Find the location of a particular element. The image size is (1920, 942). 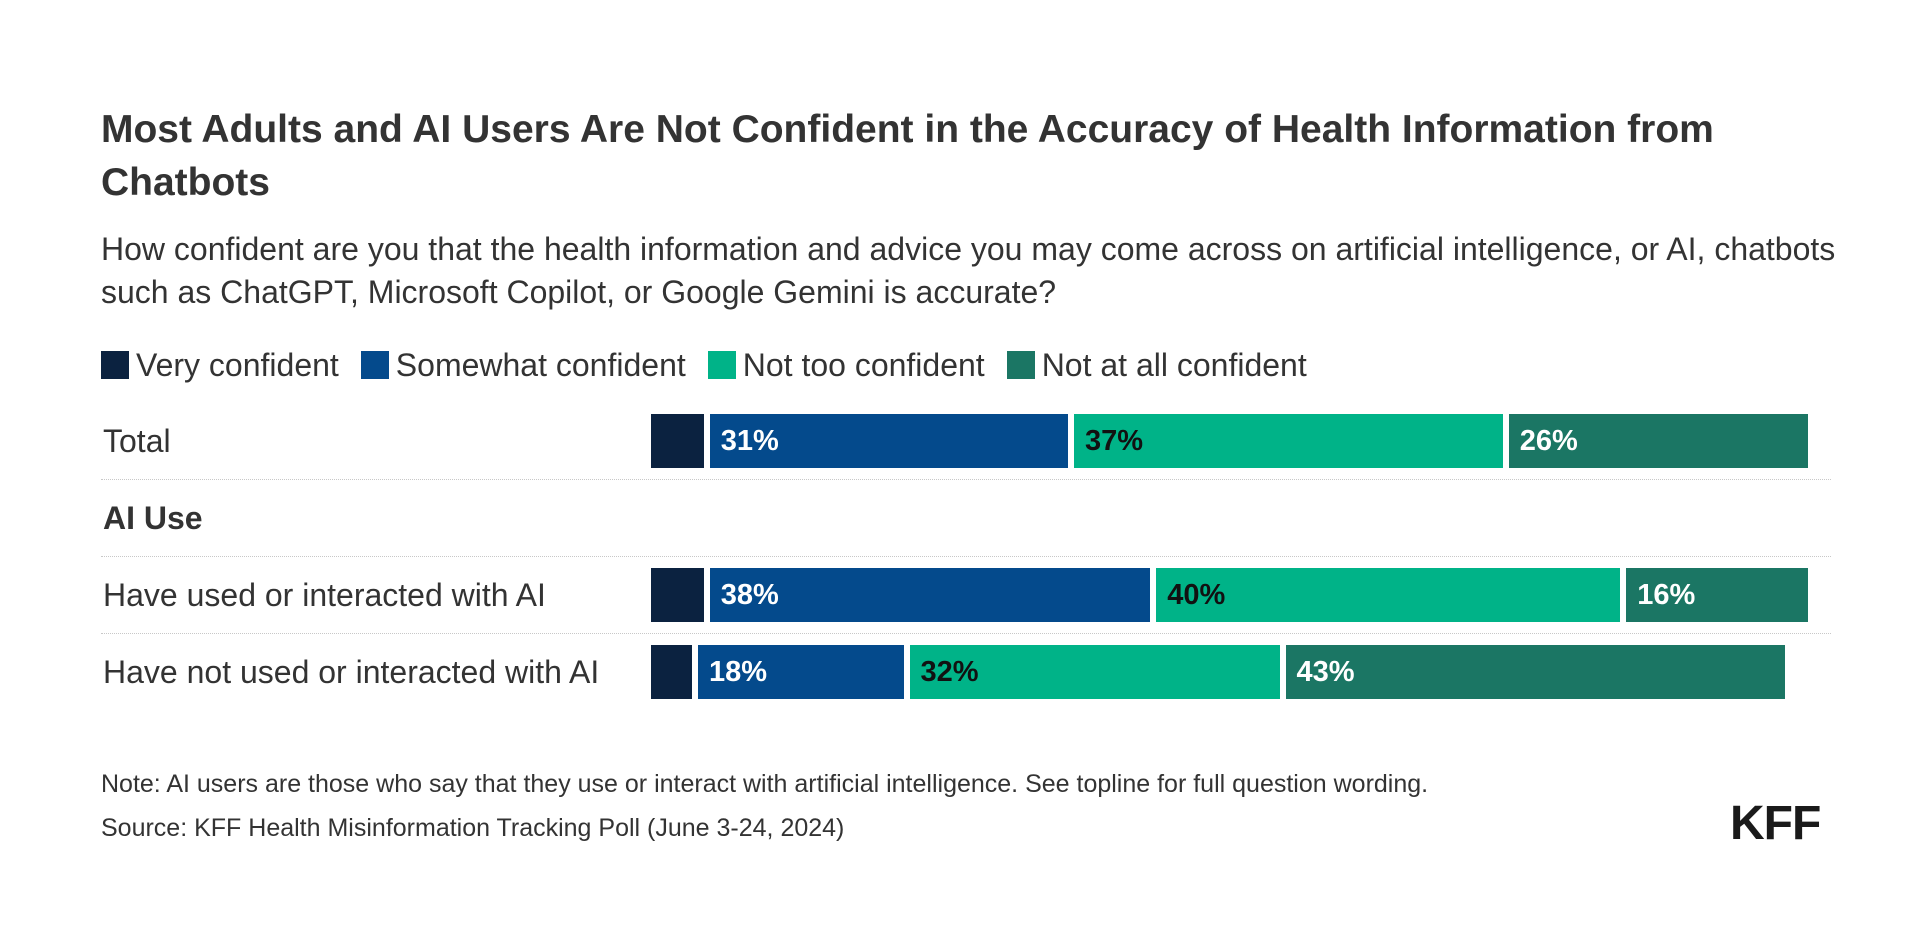

row-label: Total is located at coordinates (137, 441).